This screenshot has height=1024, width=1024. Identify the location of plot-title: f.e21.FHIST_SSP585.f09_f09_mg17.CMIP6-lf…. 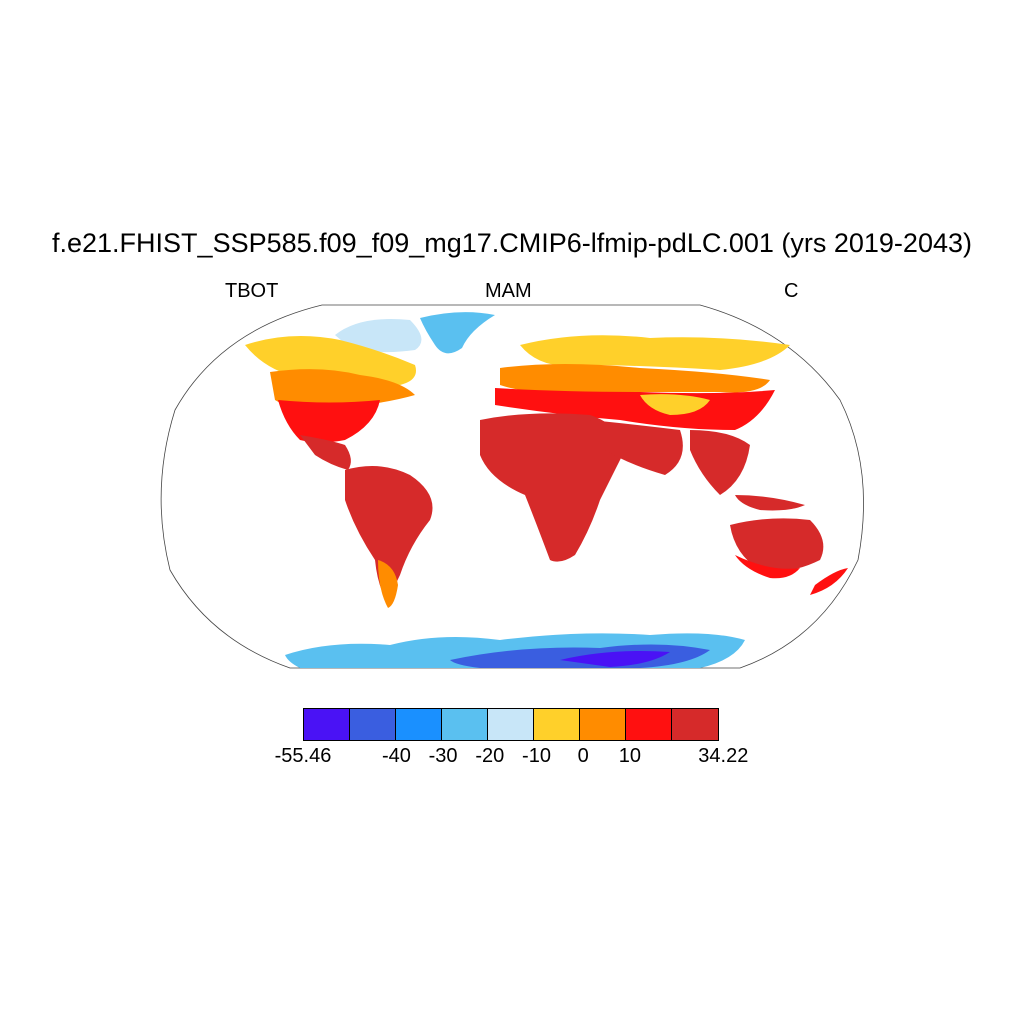
(512, 243).